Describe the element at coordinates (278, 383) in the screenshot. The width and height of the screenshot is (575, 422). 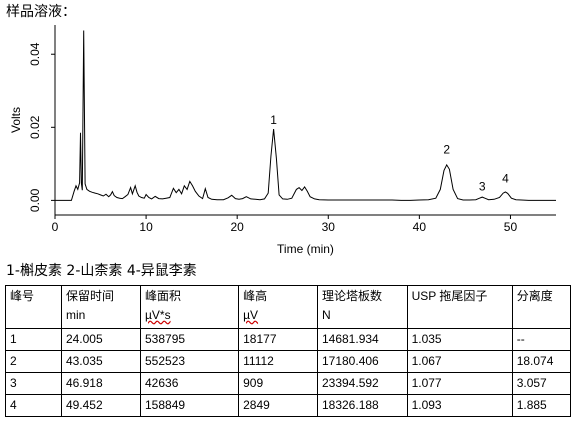
I see `table-cell: 909` at that location.